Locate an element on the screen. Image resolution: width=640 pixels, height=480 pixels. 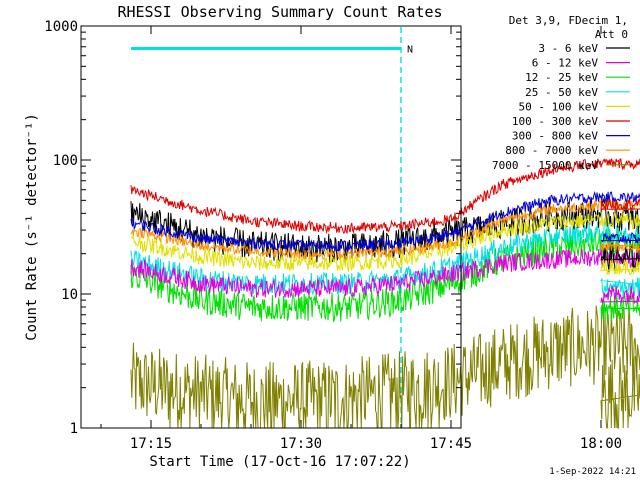
legend-entry-label: 25 - 50 keV is located at coordinates (561, 92).